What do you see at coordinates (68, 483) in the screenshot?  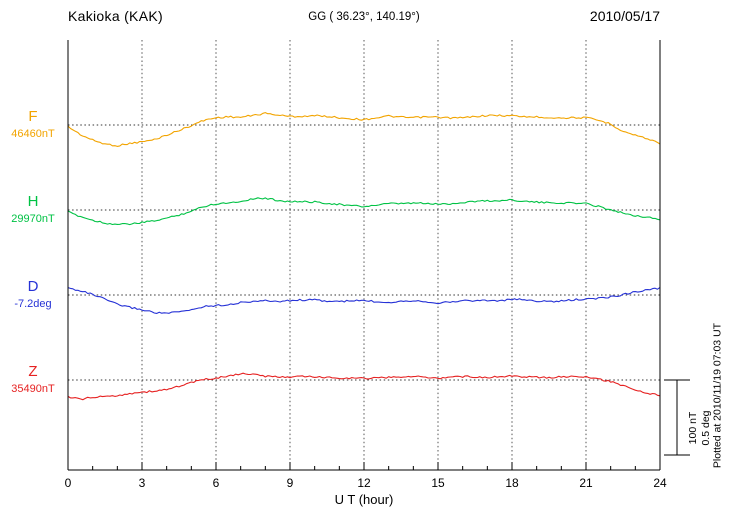 I see `x-tick-label: 0` at bounding box center [68, 483].